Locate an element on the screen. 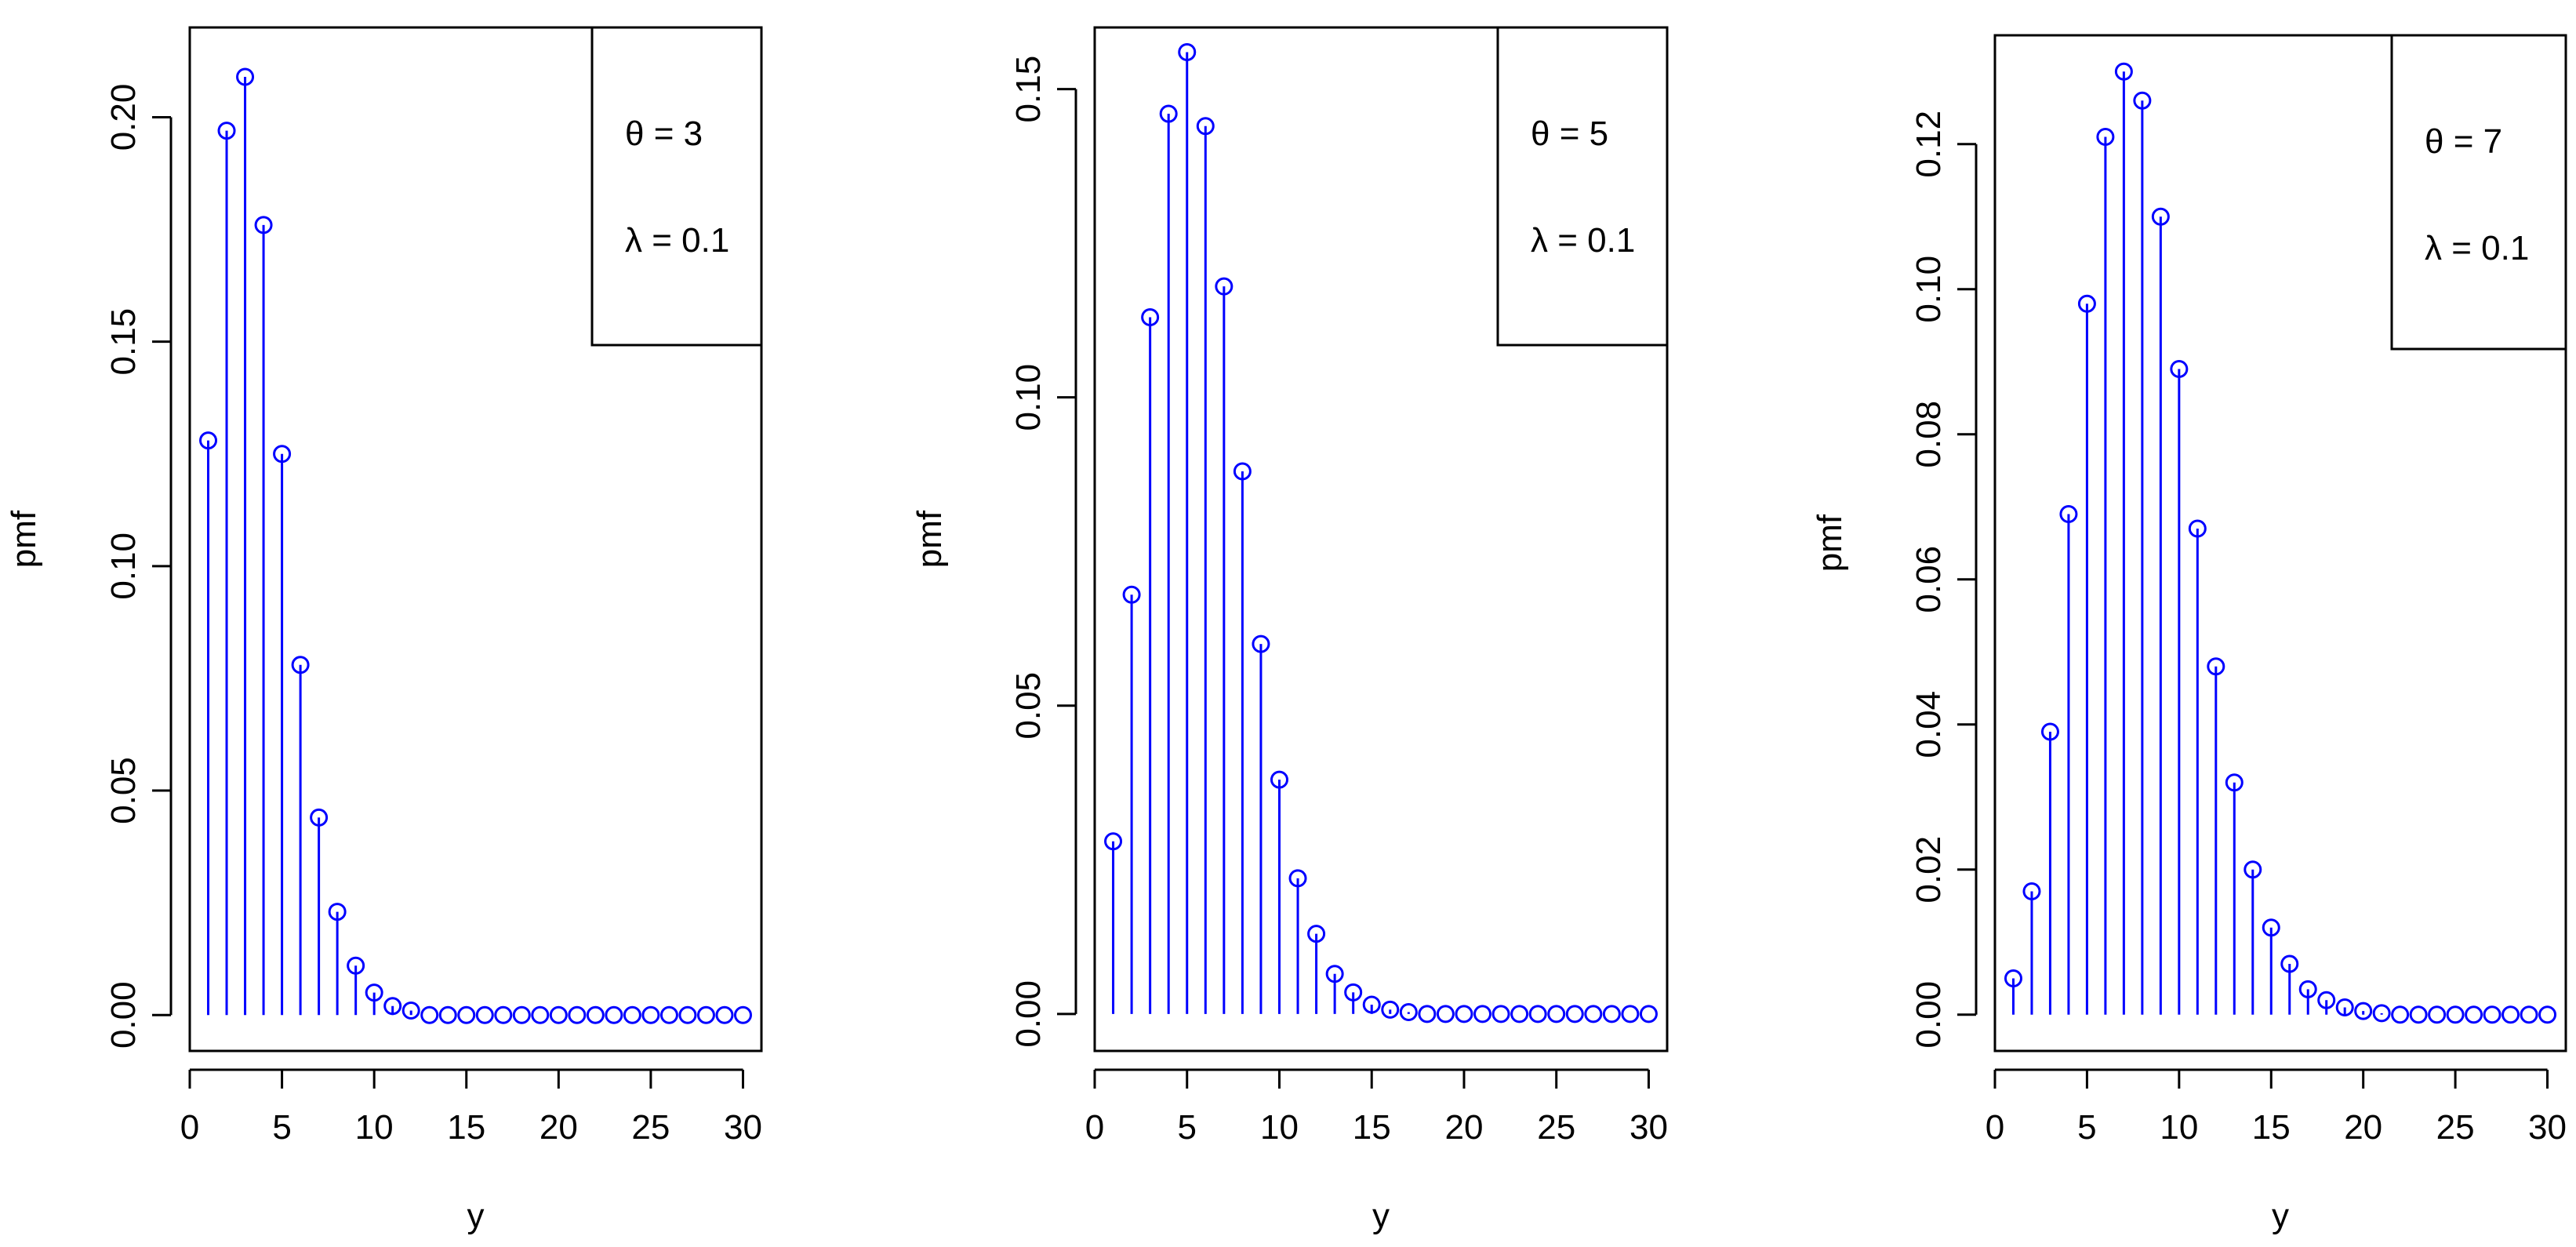 Image resolution: width=2576 pixels, height=1247 pixels. y-tick-label: 0.00 is located at coordinates (123, 1015).